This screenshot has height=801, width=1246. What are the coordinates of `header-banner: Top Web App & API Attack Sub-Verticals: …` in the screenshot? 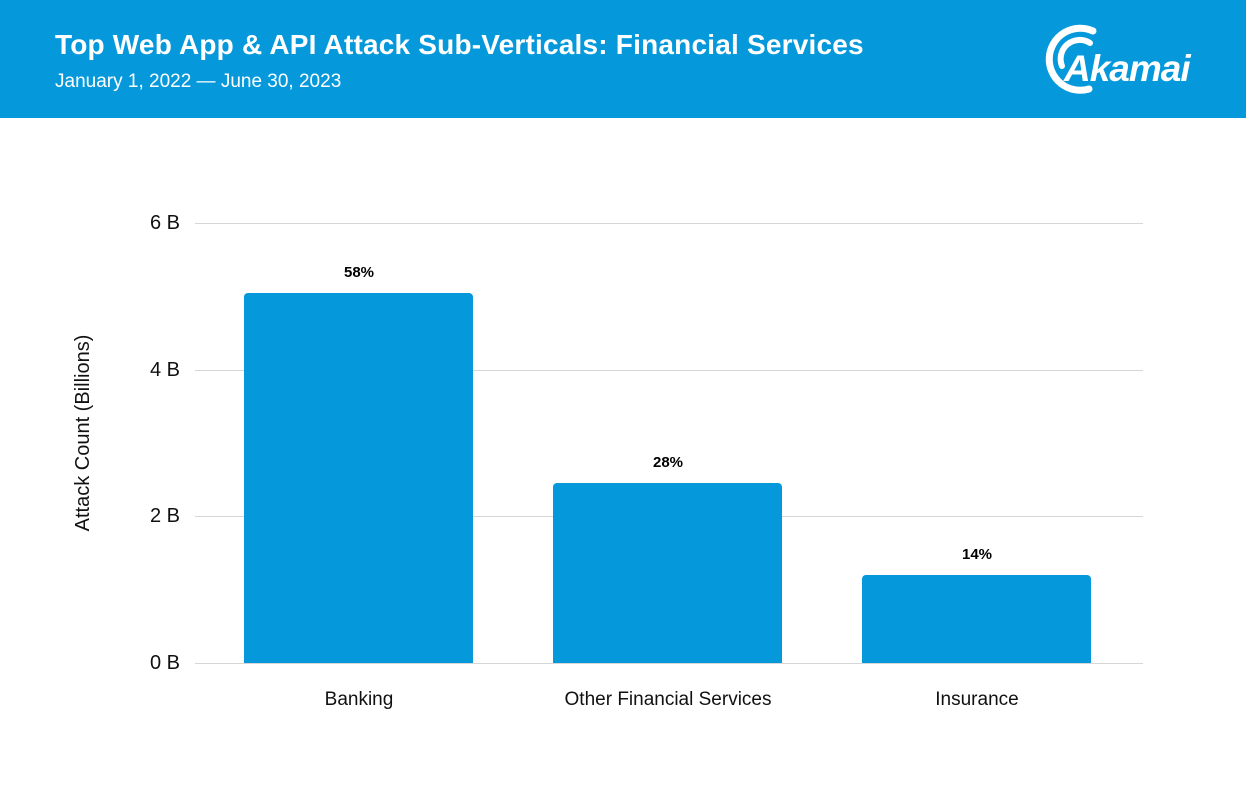 It's located at (623, 59).